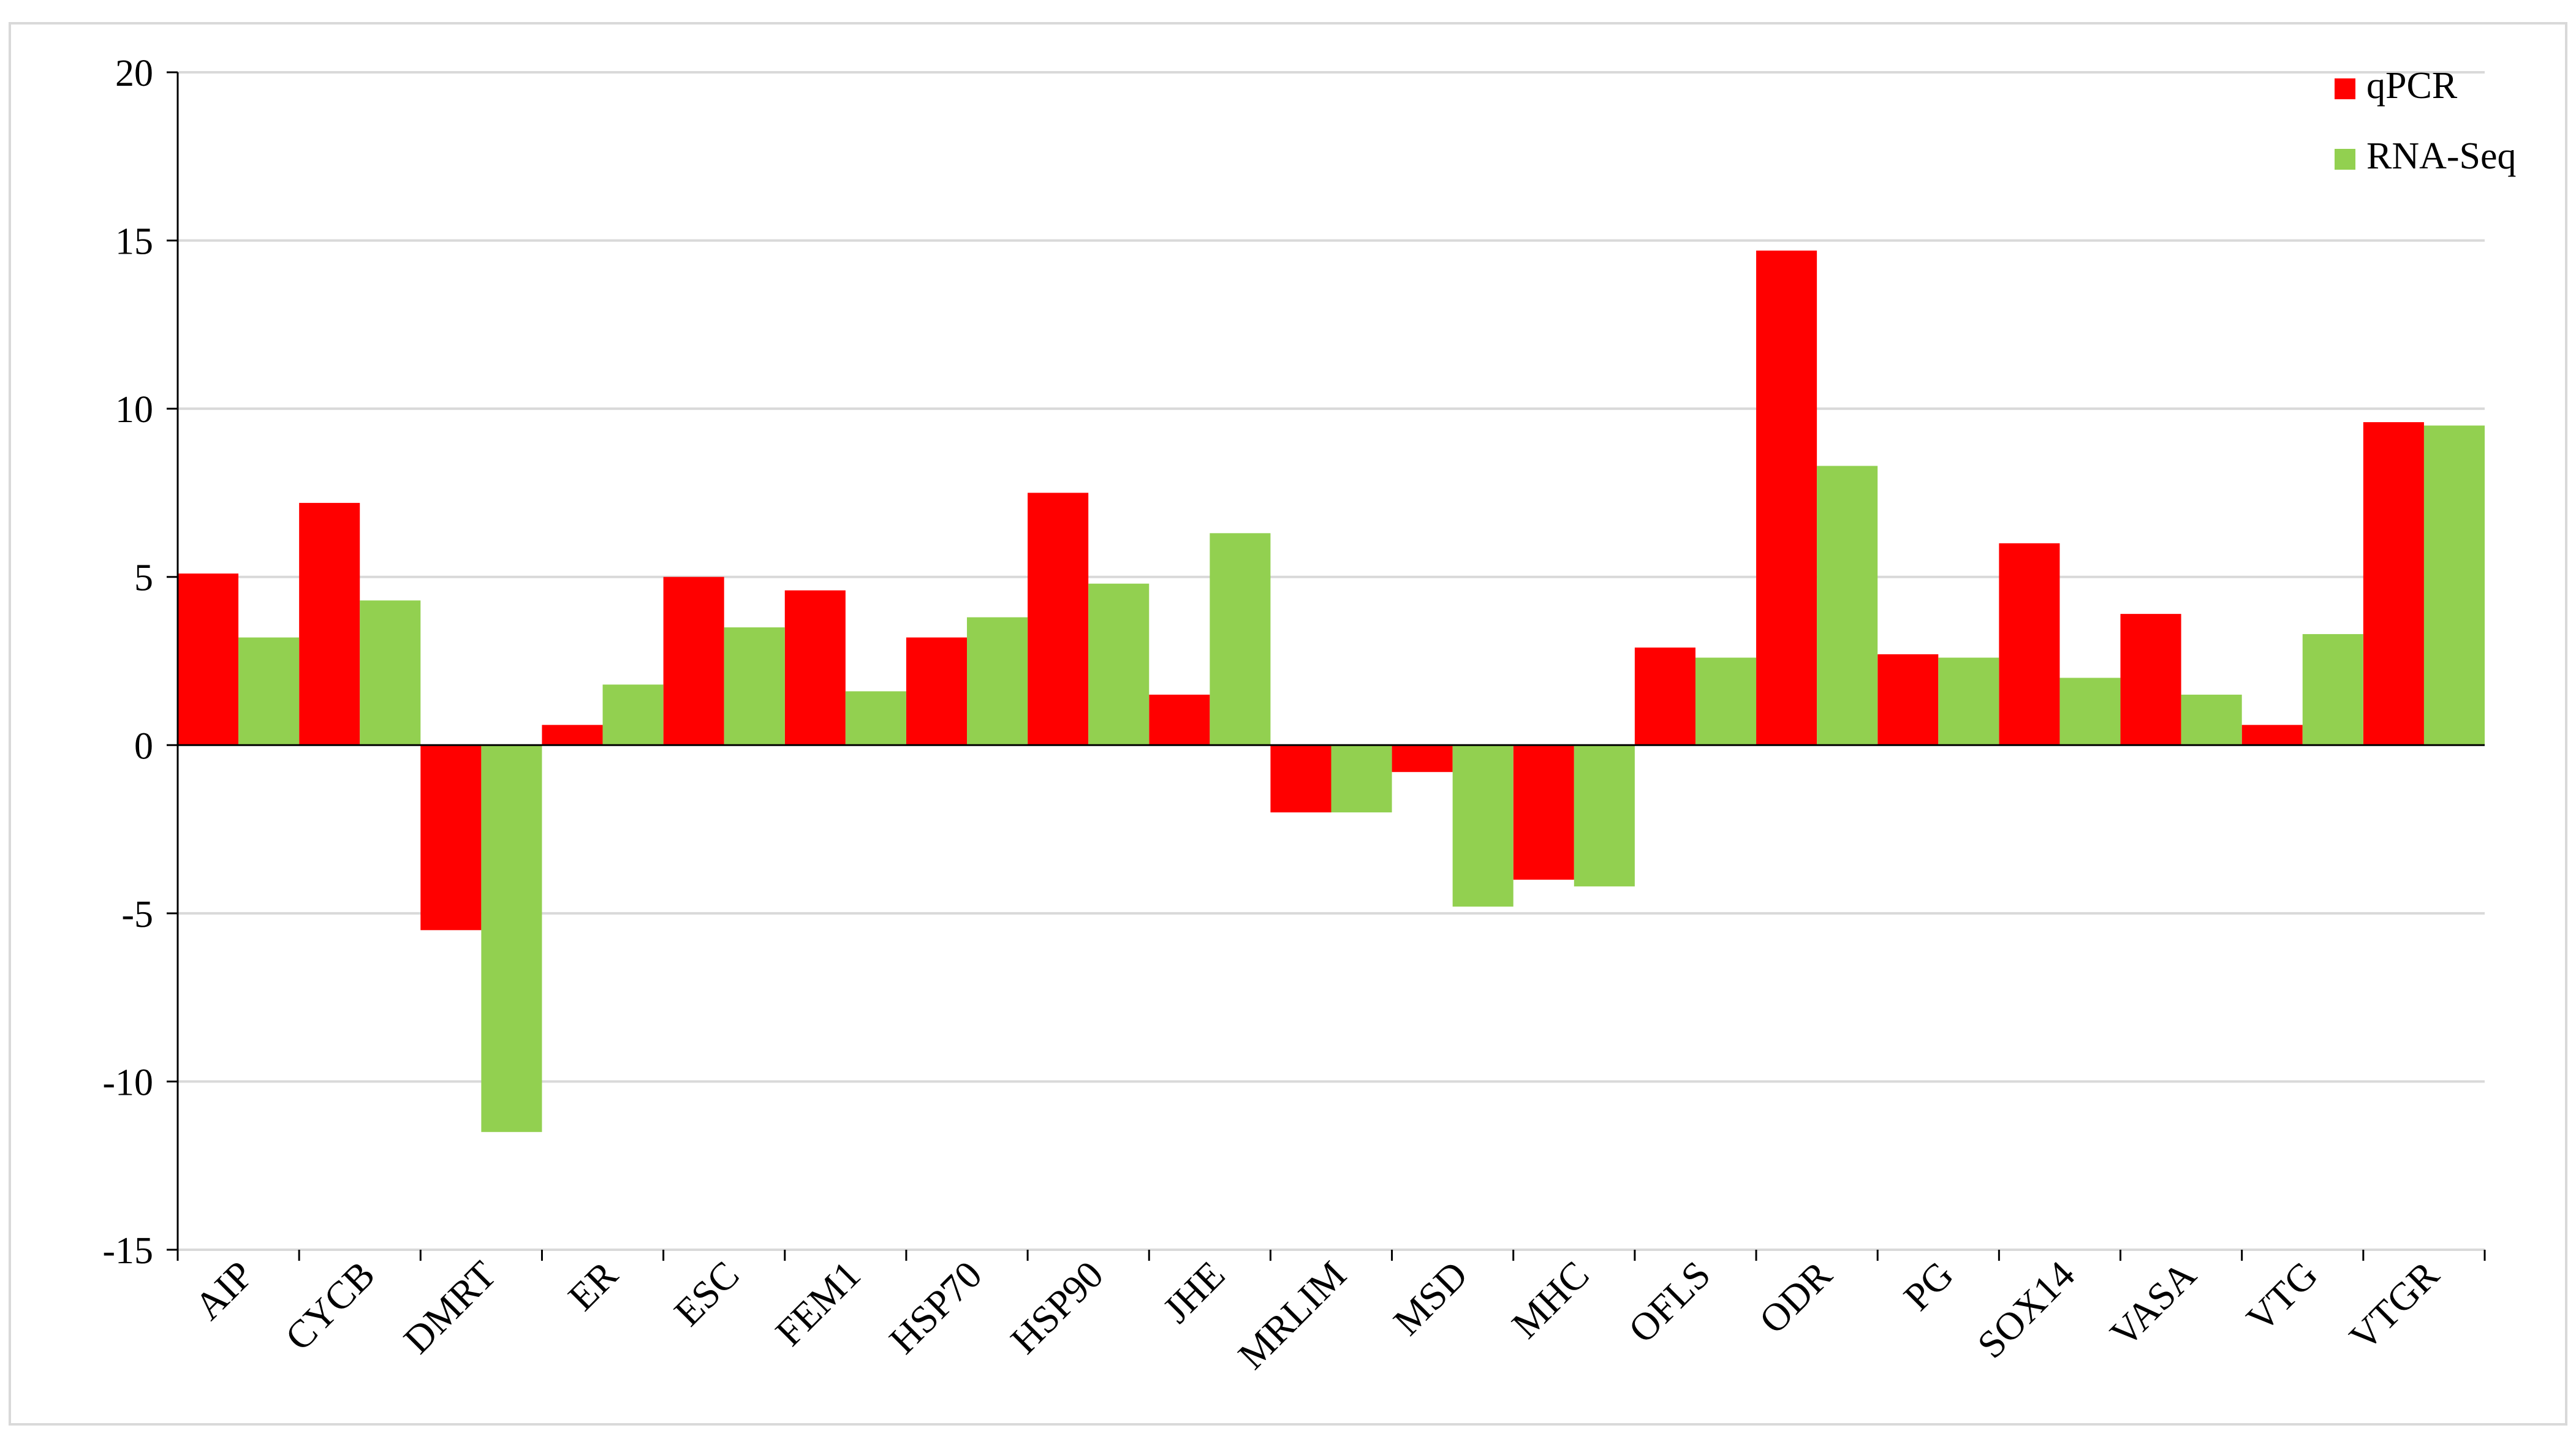  I want to click on bar-qpcr-dmrt, so click(451, 838).